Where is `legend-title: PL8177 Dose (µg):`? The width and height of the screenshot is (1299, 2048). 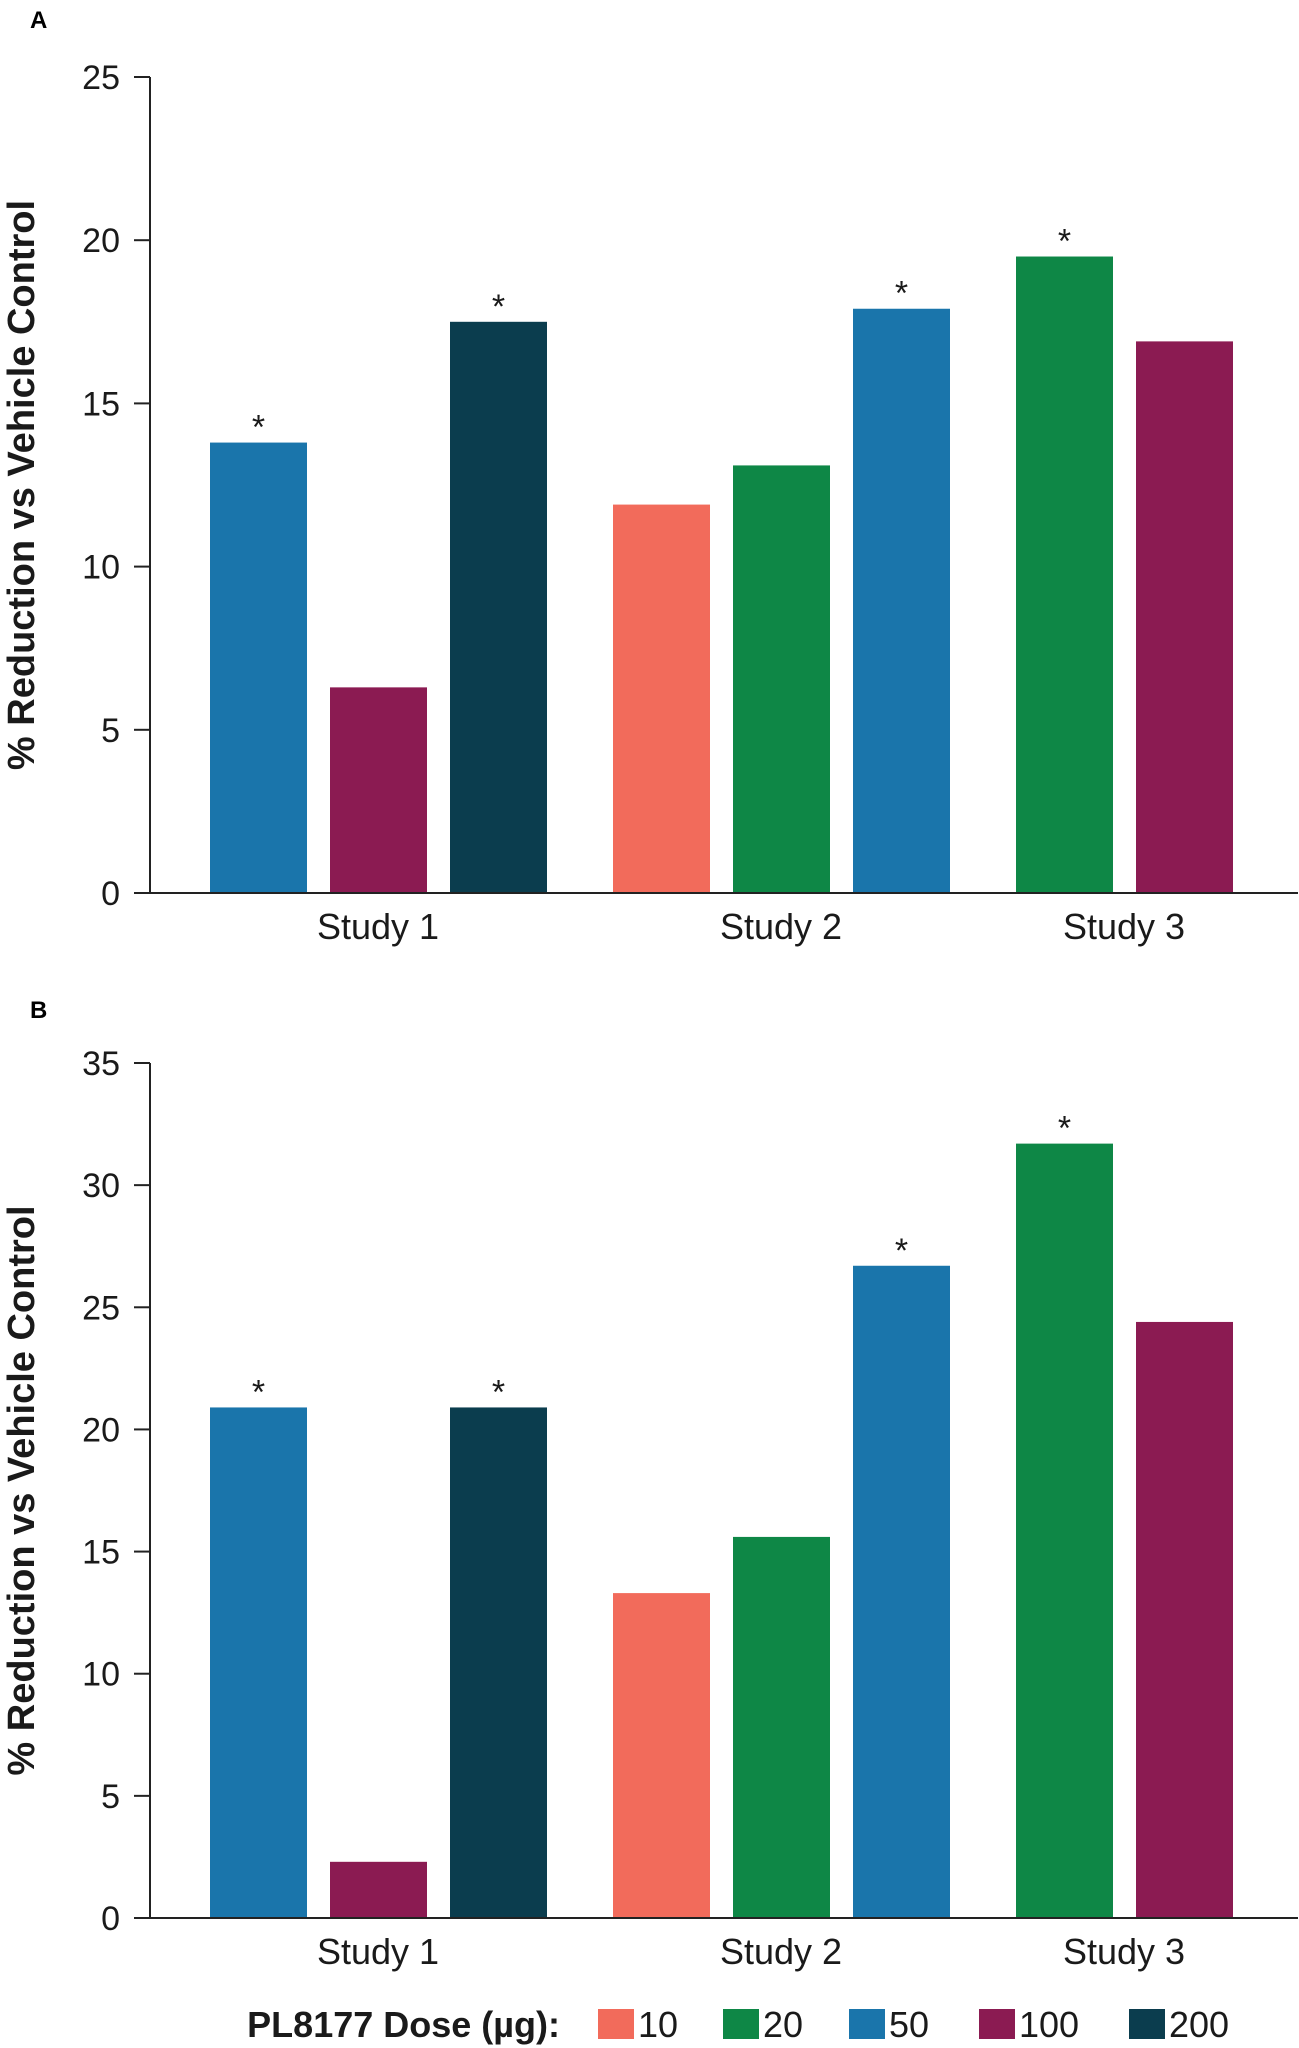
legend-title: PL8177 Dose (µg): is located at coordinates (403, 2024).